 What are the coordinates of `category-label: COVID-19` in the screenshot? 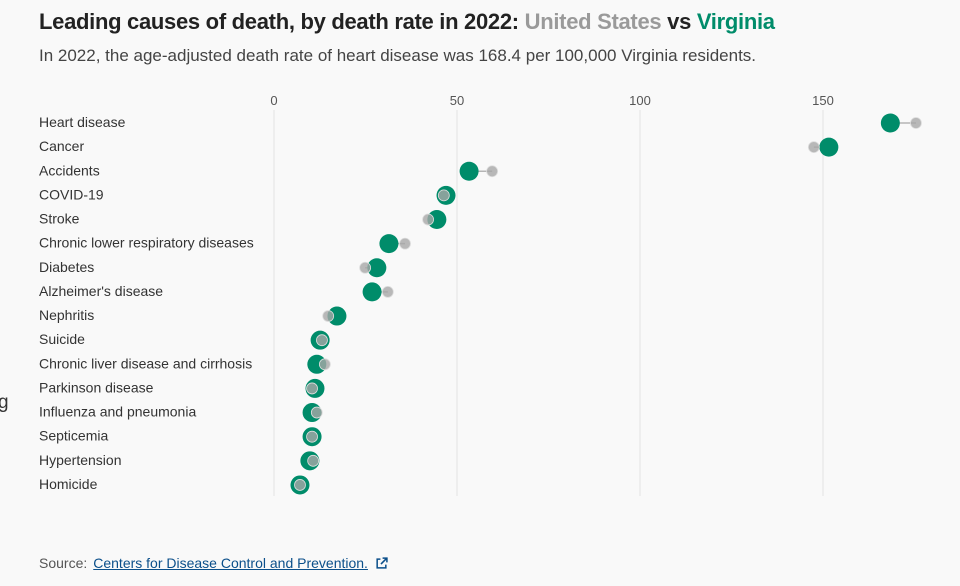 It's located at (71, 194).